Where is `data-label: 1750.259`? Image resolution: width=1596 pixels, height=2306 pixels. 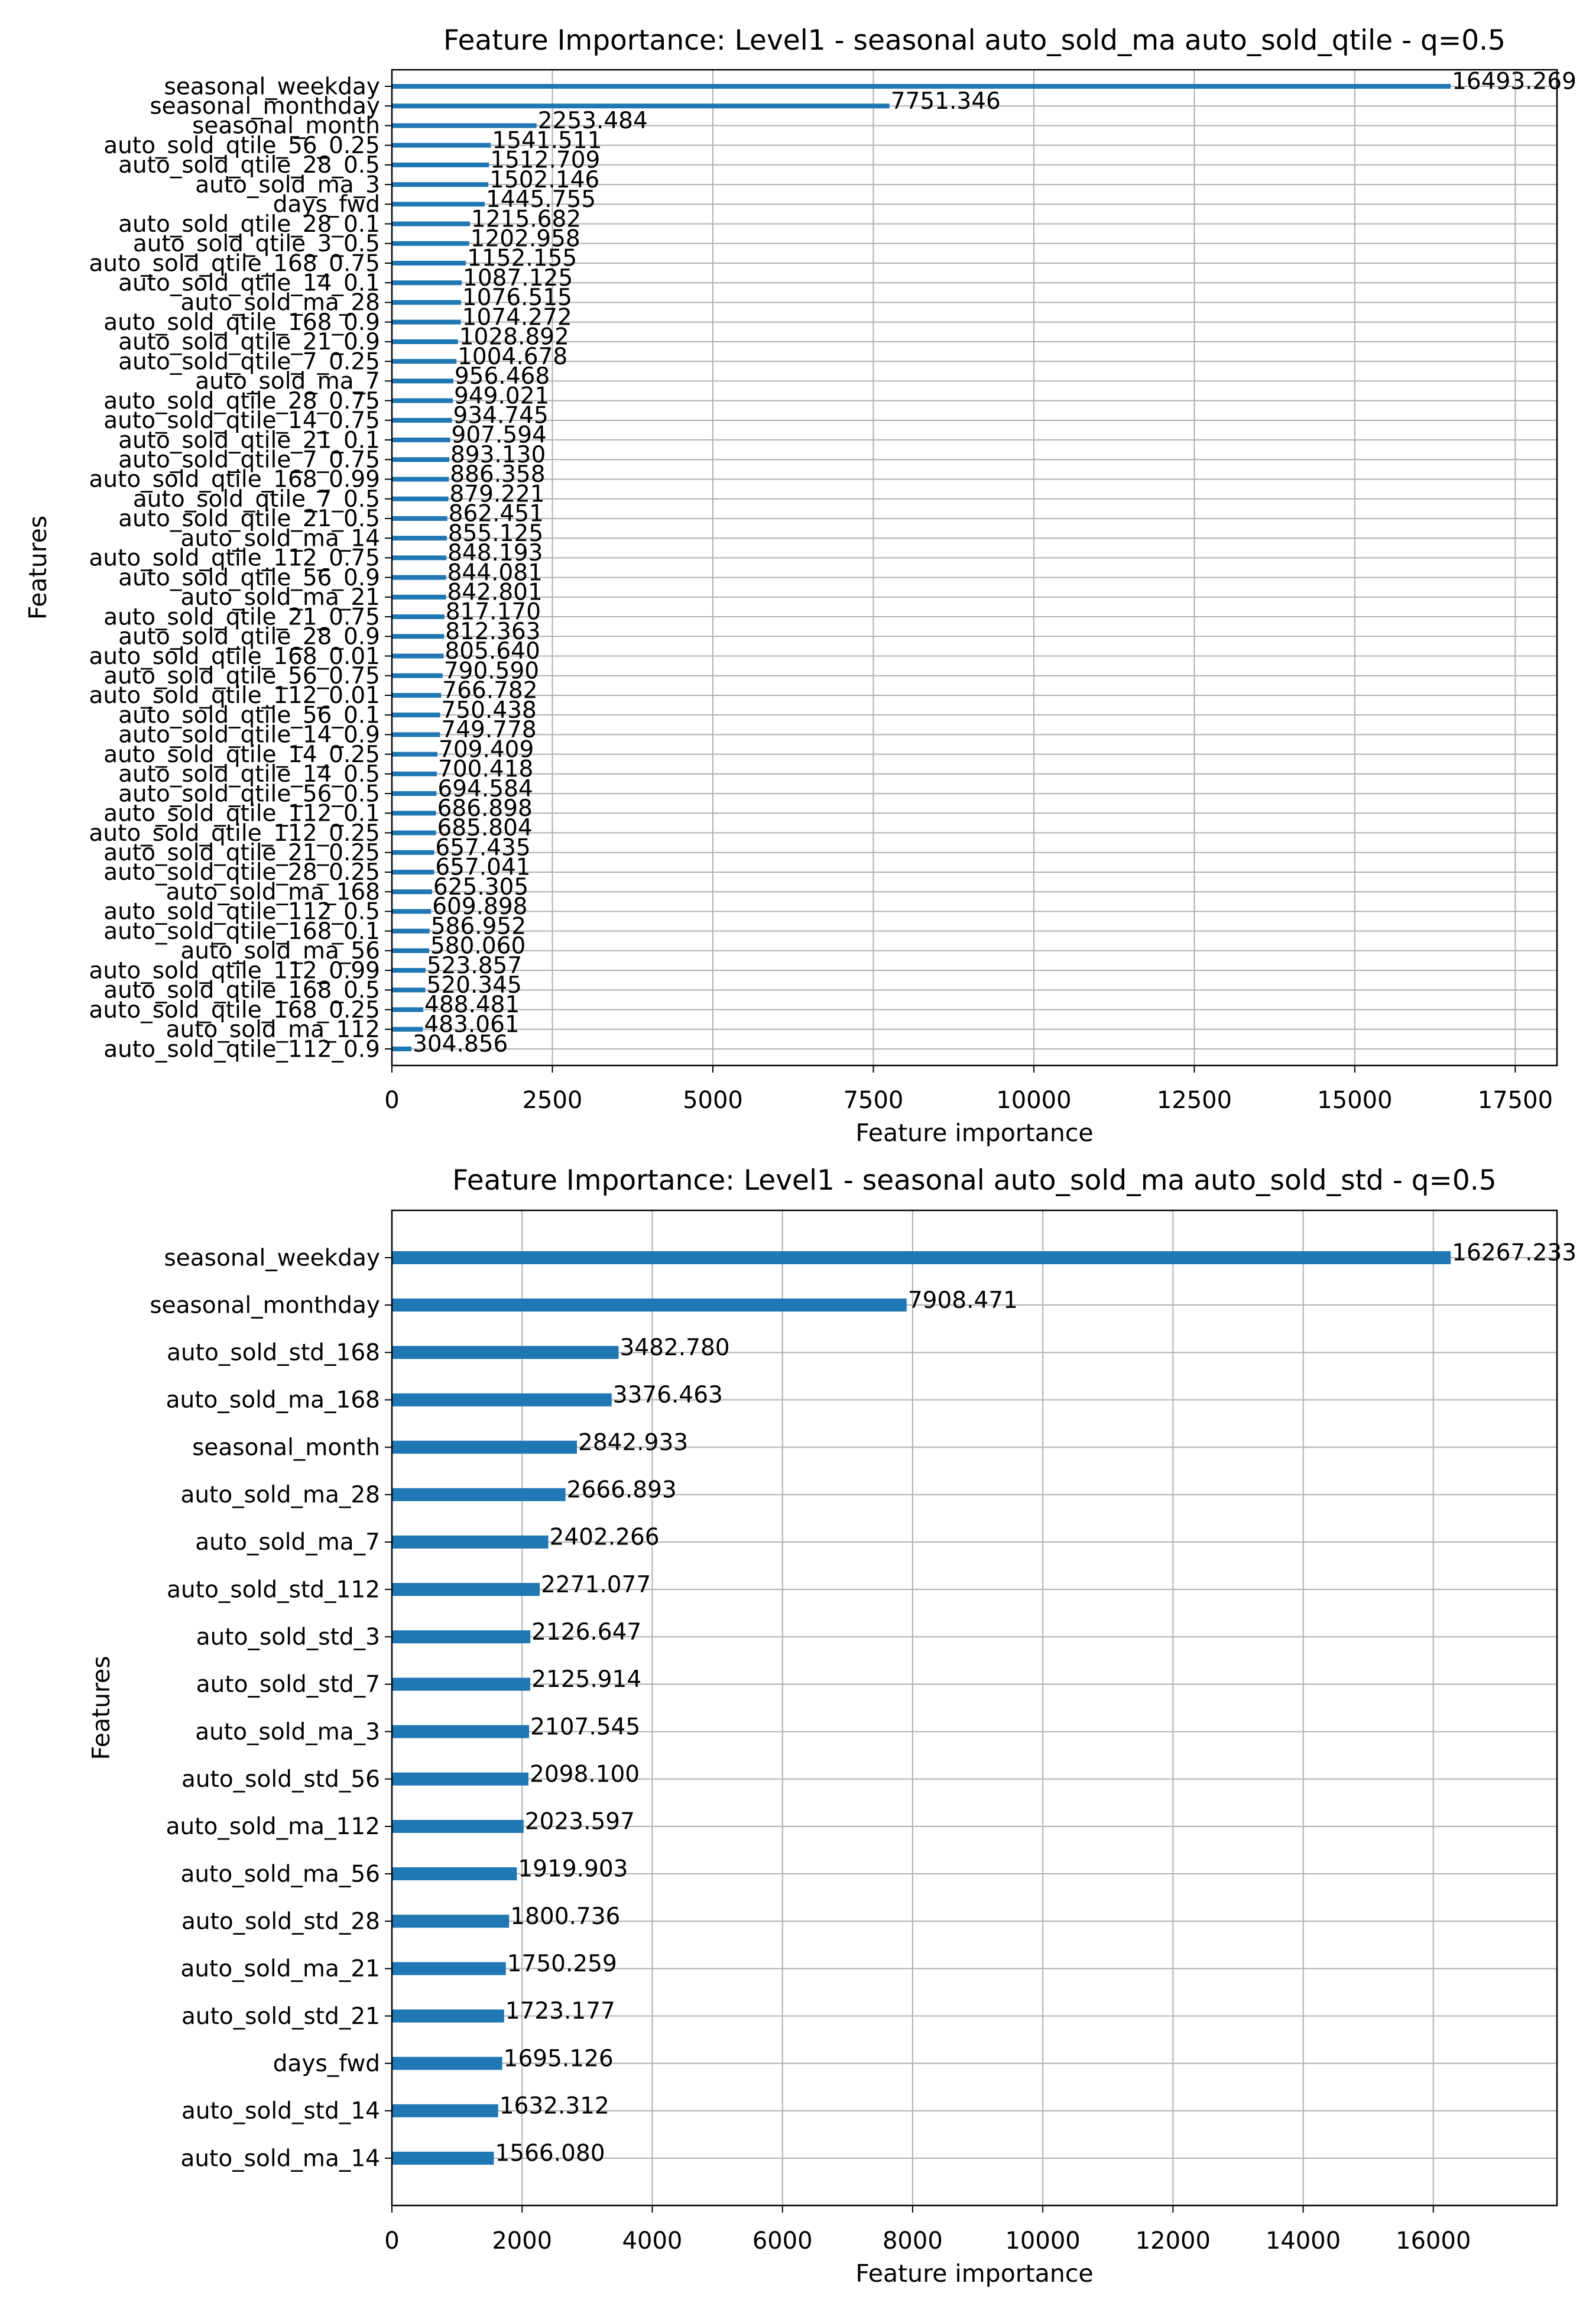 data-label: 1750.259 is located at coordinates (562, 1964).